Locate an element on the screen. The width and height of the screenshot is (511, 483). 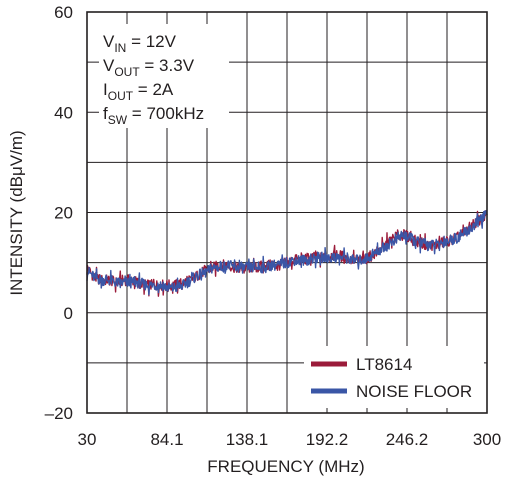
series-line-noise-floor is located at coordinates (287, 252).